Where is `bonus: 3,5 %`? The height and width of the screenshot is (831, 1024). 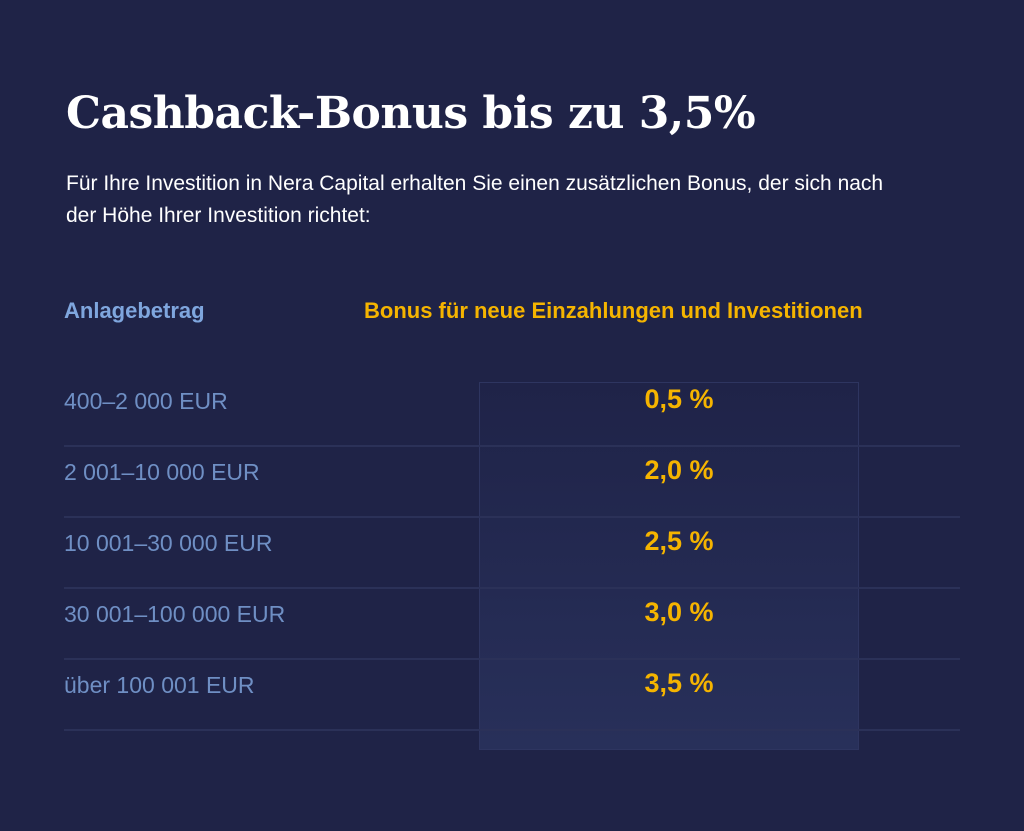 bonus: 3,5 % is located at coordinates (679, 683).